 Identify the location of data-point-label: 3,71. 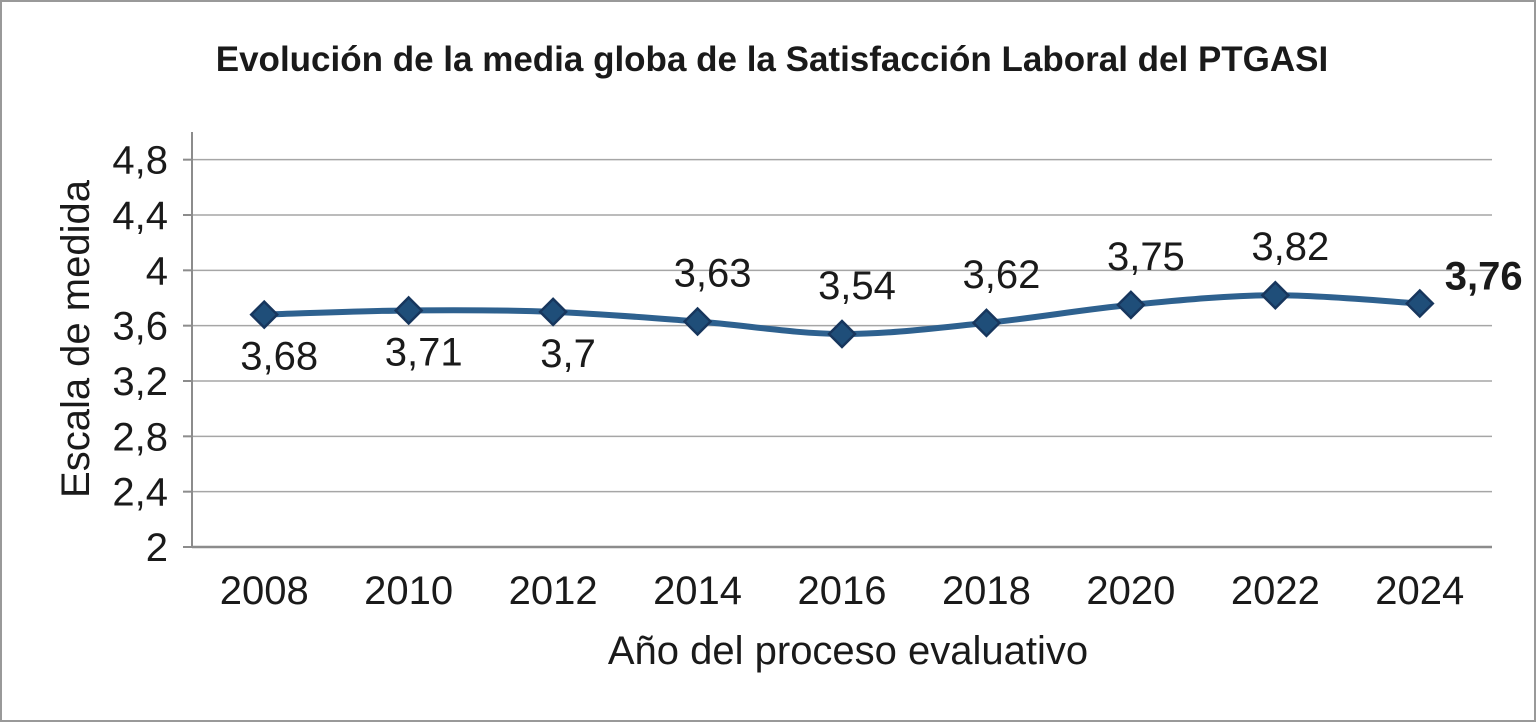
(424, 352).